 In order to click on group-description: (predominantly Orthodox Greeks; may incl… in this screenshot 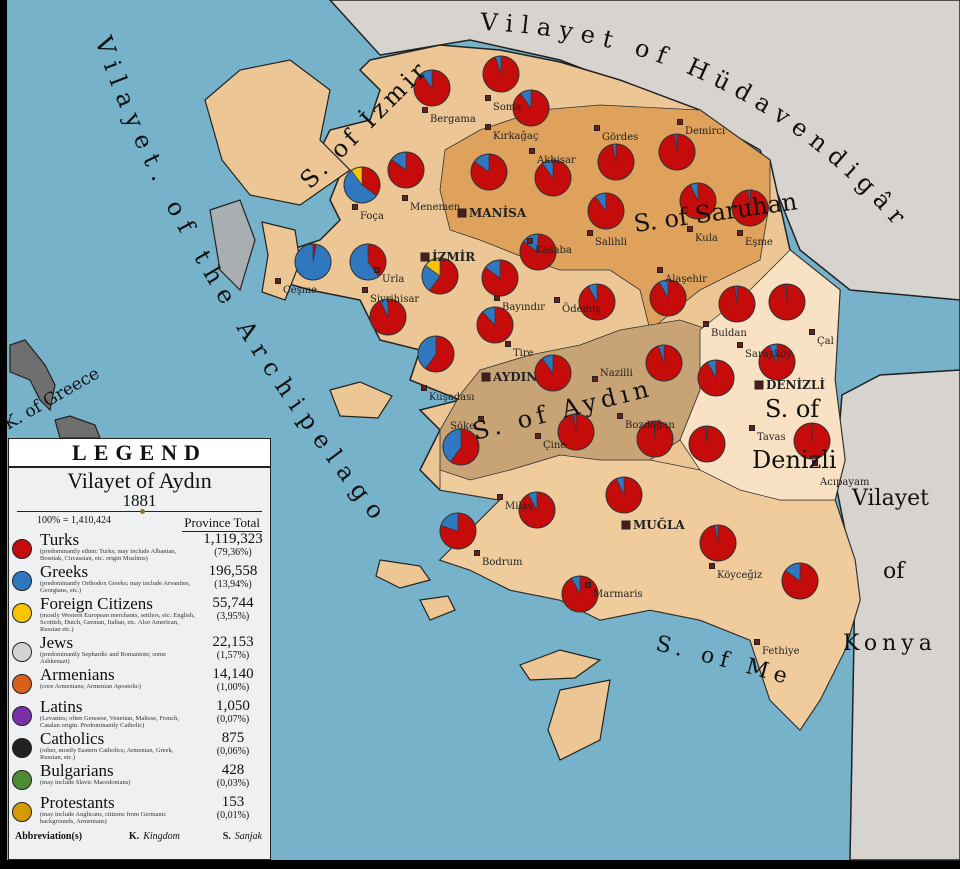, I will do `click(115, 587)`.